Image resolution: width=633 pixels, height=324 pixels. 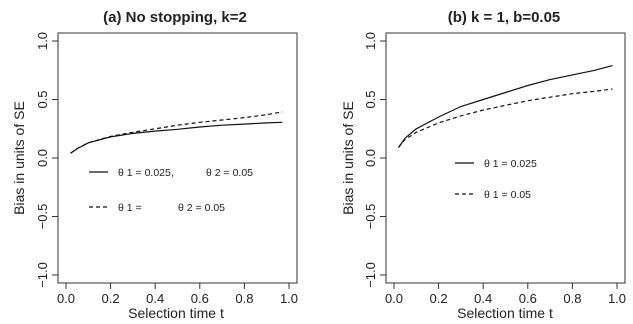 I want to click on panel-b-y-ticks: −1.0 −0.5 0.0 0.5 1.0, so click(x=374, y=160).